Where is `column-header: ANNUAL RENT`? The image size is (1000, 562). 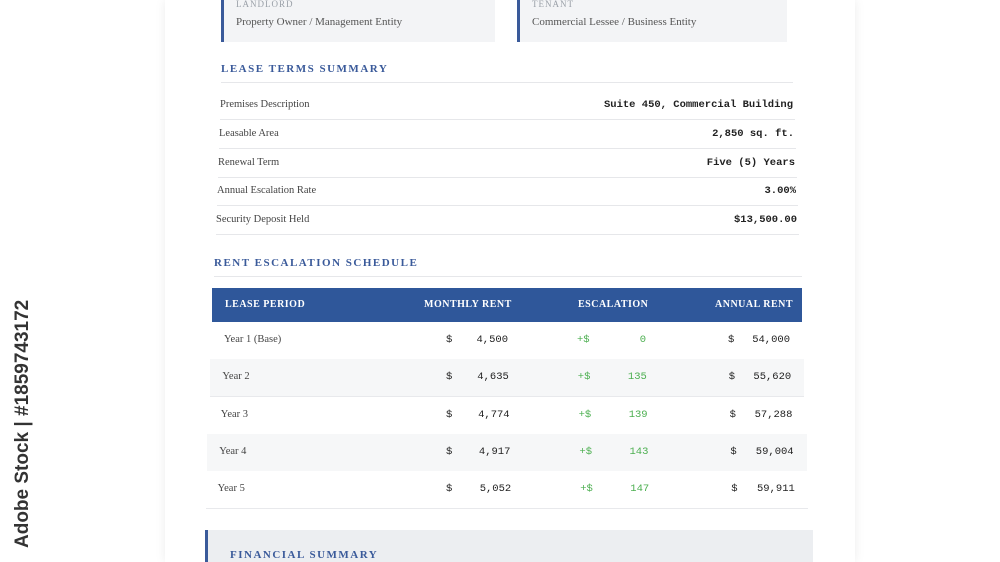
column-header: ANNUAL RENT is located at coordinates (754, 304).